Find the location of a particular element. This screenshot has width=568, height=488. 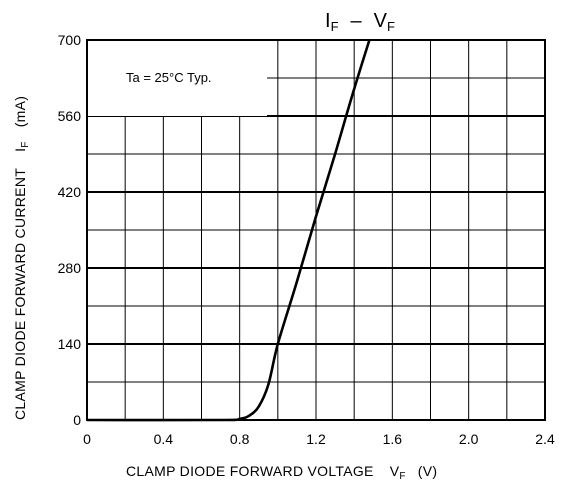

annotation-box is located at coordinates (177, 78).